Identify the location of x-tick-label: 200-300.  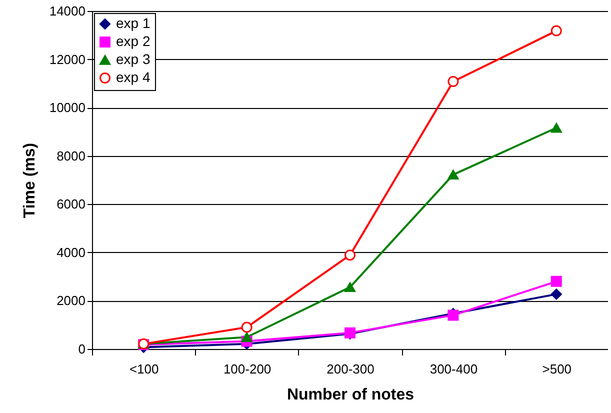
(350, 369).